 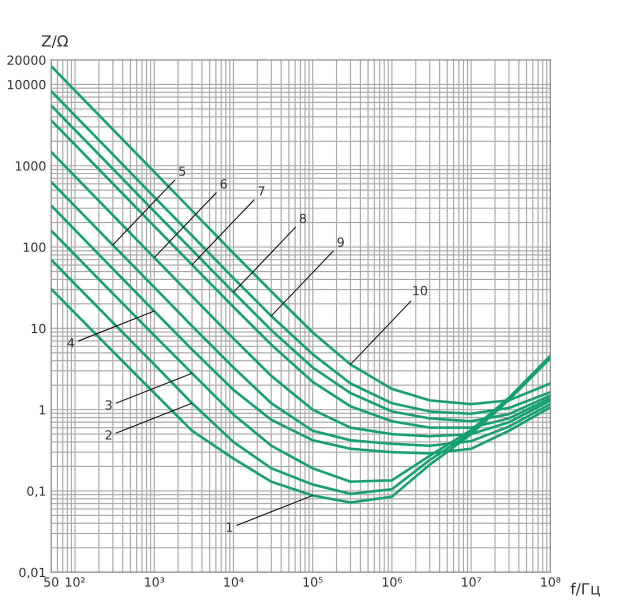 I want to click on annotation: 6, so click(x=223, y=184).